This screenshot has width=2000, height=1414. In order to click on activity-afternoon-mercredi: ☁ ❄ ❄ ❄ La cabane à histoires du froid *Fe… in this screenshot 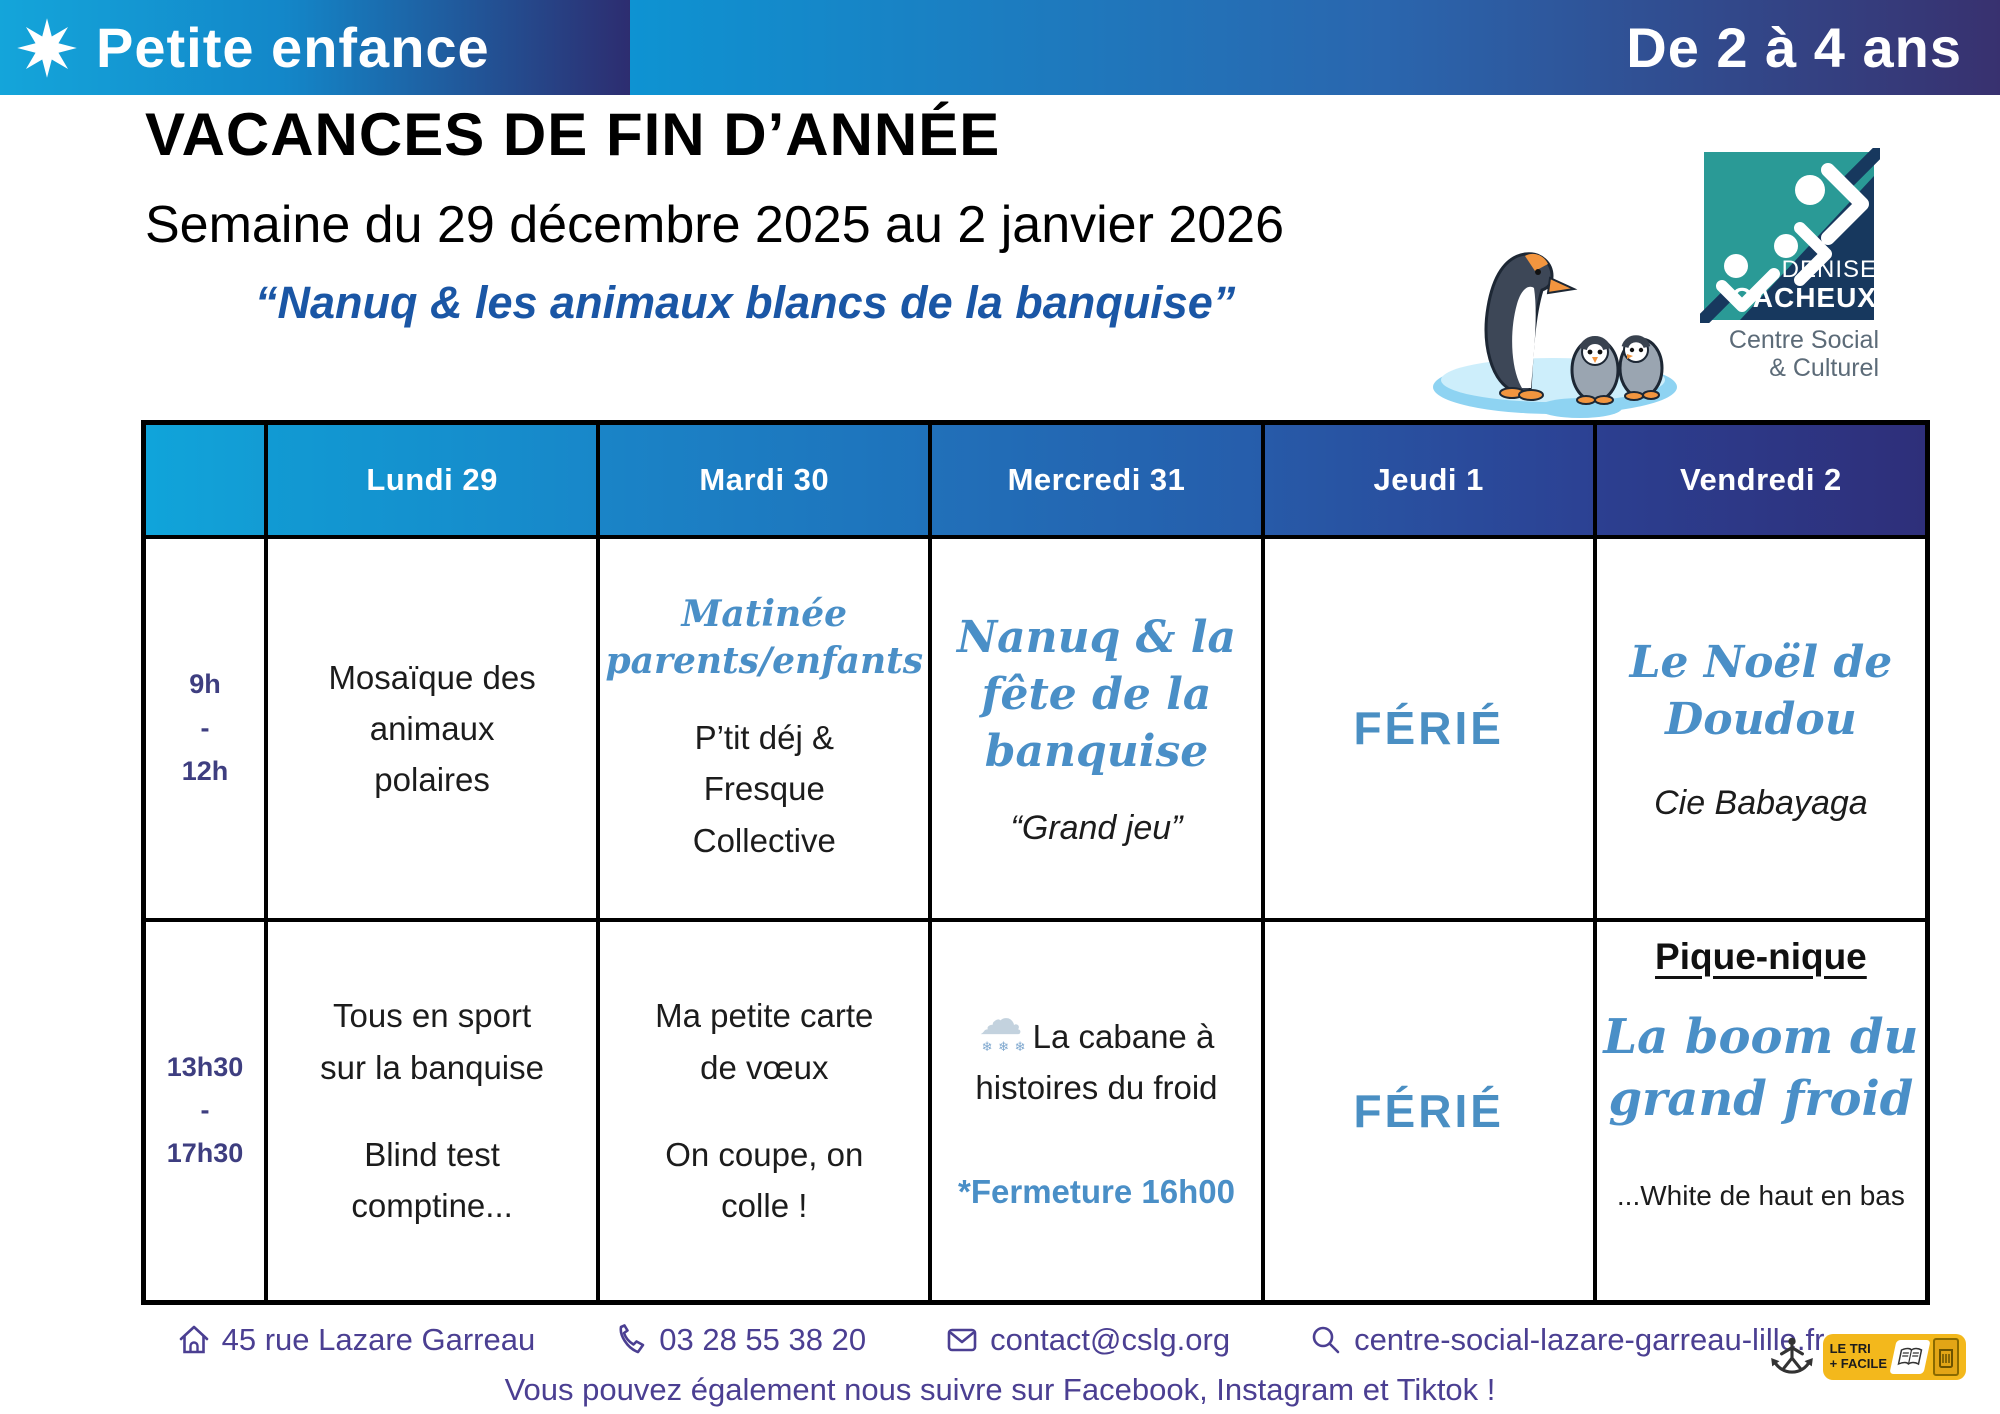, I will do `click(1096, 1110)`.